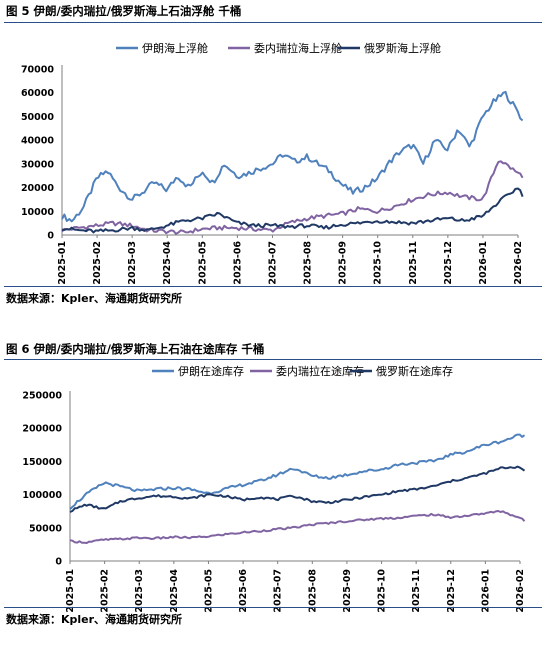 The height and width of the screenshot is (647, 550). I want to click on figure-6-source: 数据来源：Kpler、海通期货研究所, so click(94, 619).